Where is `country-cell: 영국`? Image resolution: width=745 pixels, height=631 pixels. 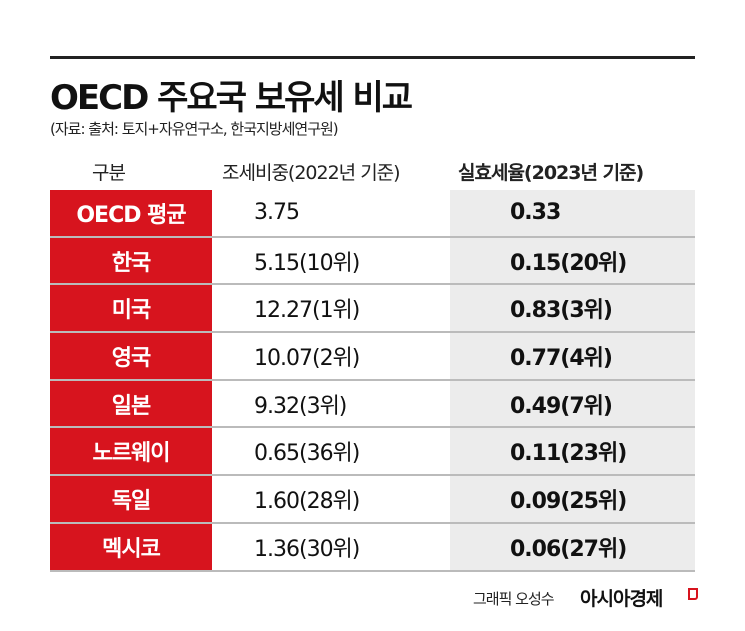 country-cell: 영국 is located at coordinates (131, 356).